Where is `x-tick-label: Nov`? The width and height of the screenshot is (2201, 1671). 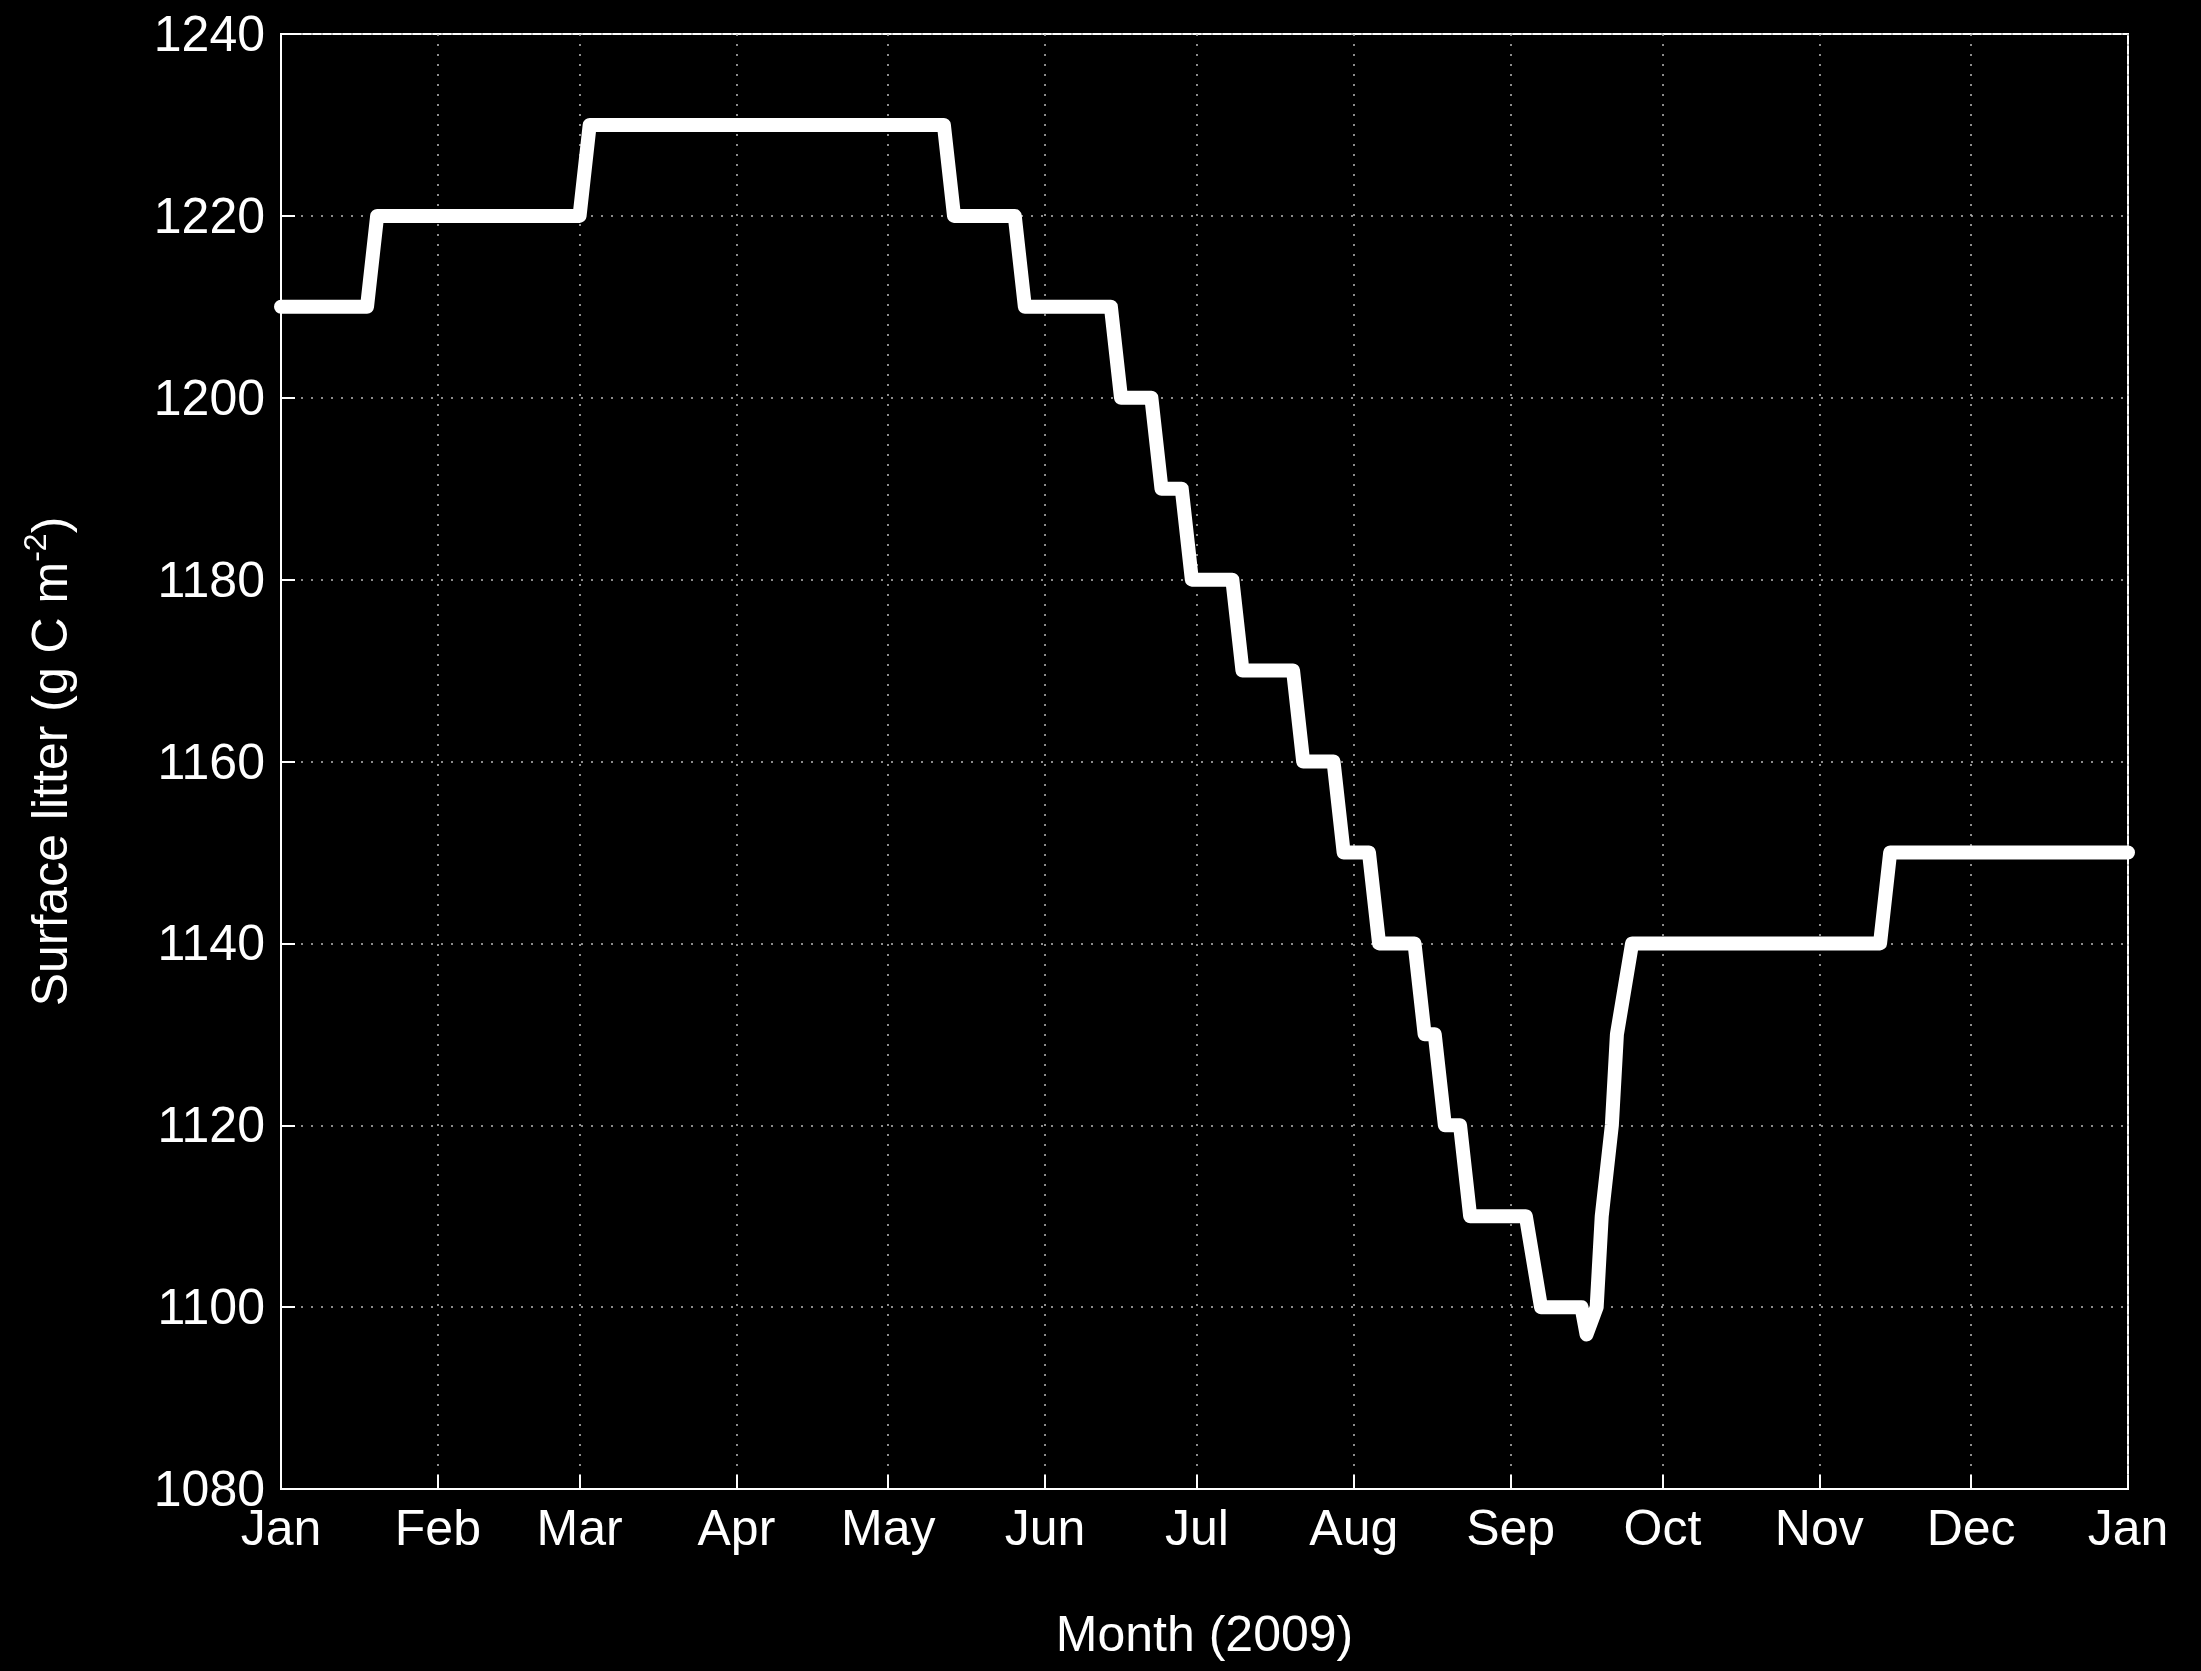 x-tick-label: Nov is located at coordinates (1819, 1528).